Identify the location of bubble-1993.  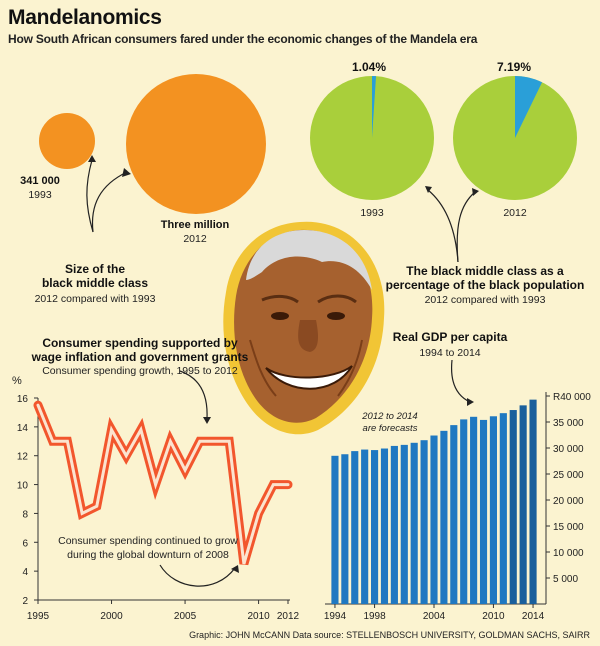
(67, 141).